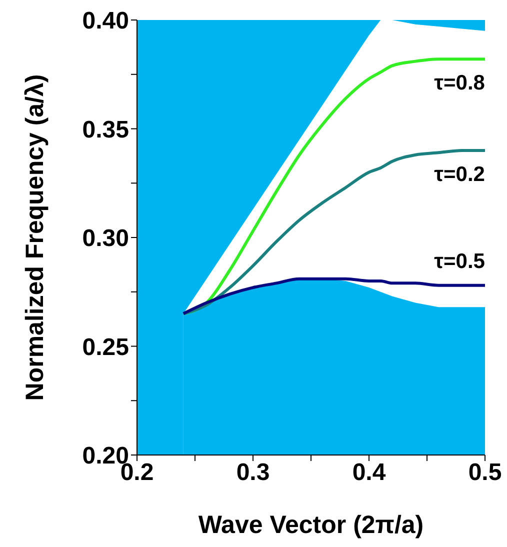 This screenshot has height=547, width=507. Describe the element at coordinates (460, 83) in the screenshot. I see `series-label: τ=0.8` at that location.